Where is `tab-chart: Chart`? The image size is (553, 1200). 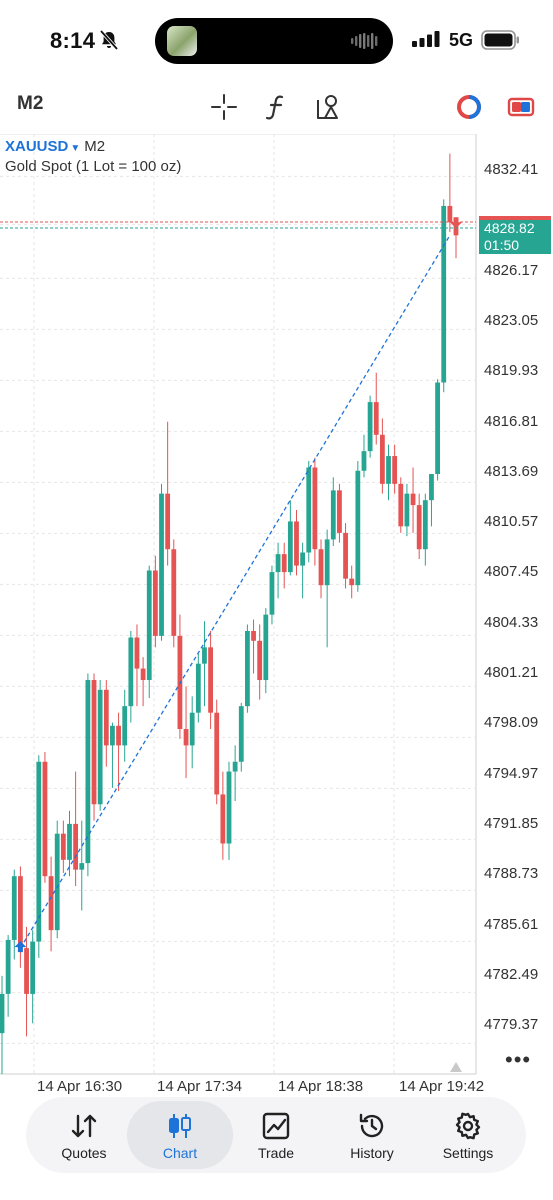
tab-chart: Chart is located at coordinates (180, 1135).